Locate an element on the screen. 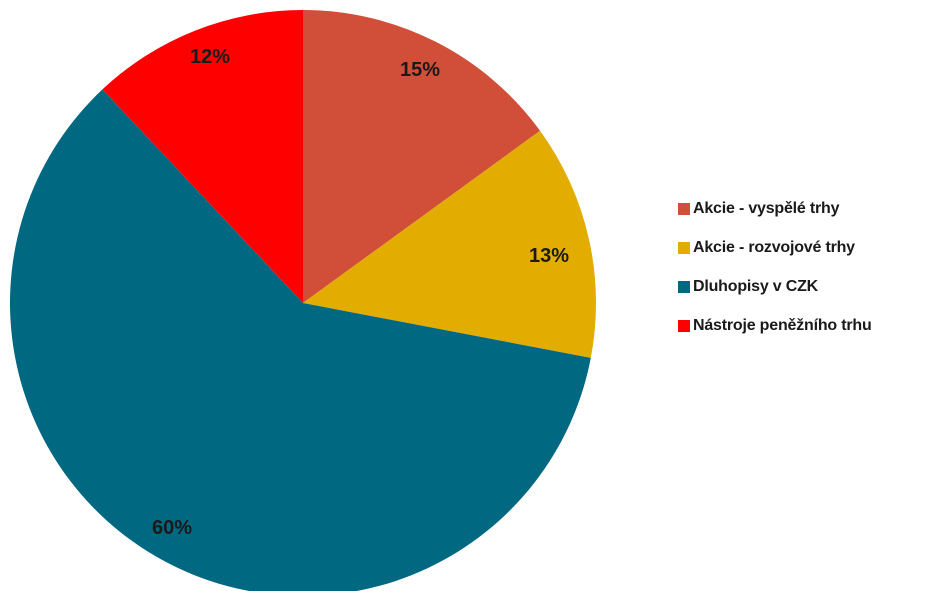 This screenshot has width=944, height=591. legend-item-akcie-rozvojove-trhy: Akcie - rozvojové trhy is located at coordinates (775, 248).